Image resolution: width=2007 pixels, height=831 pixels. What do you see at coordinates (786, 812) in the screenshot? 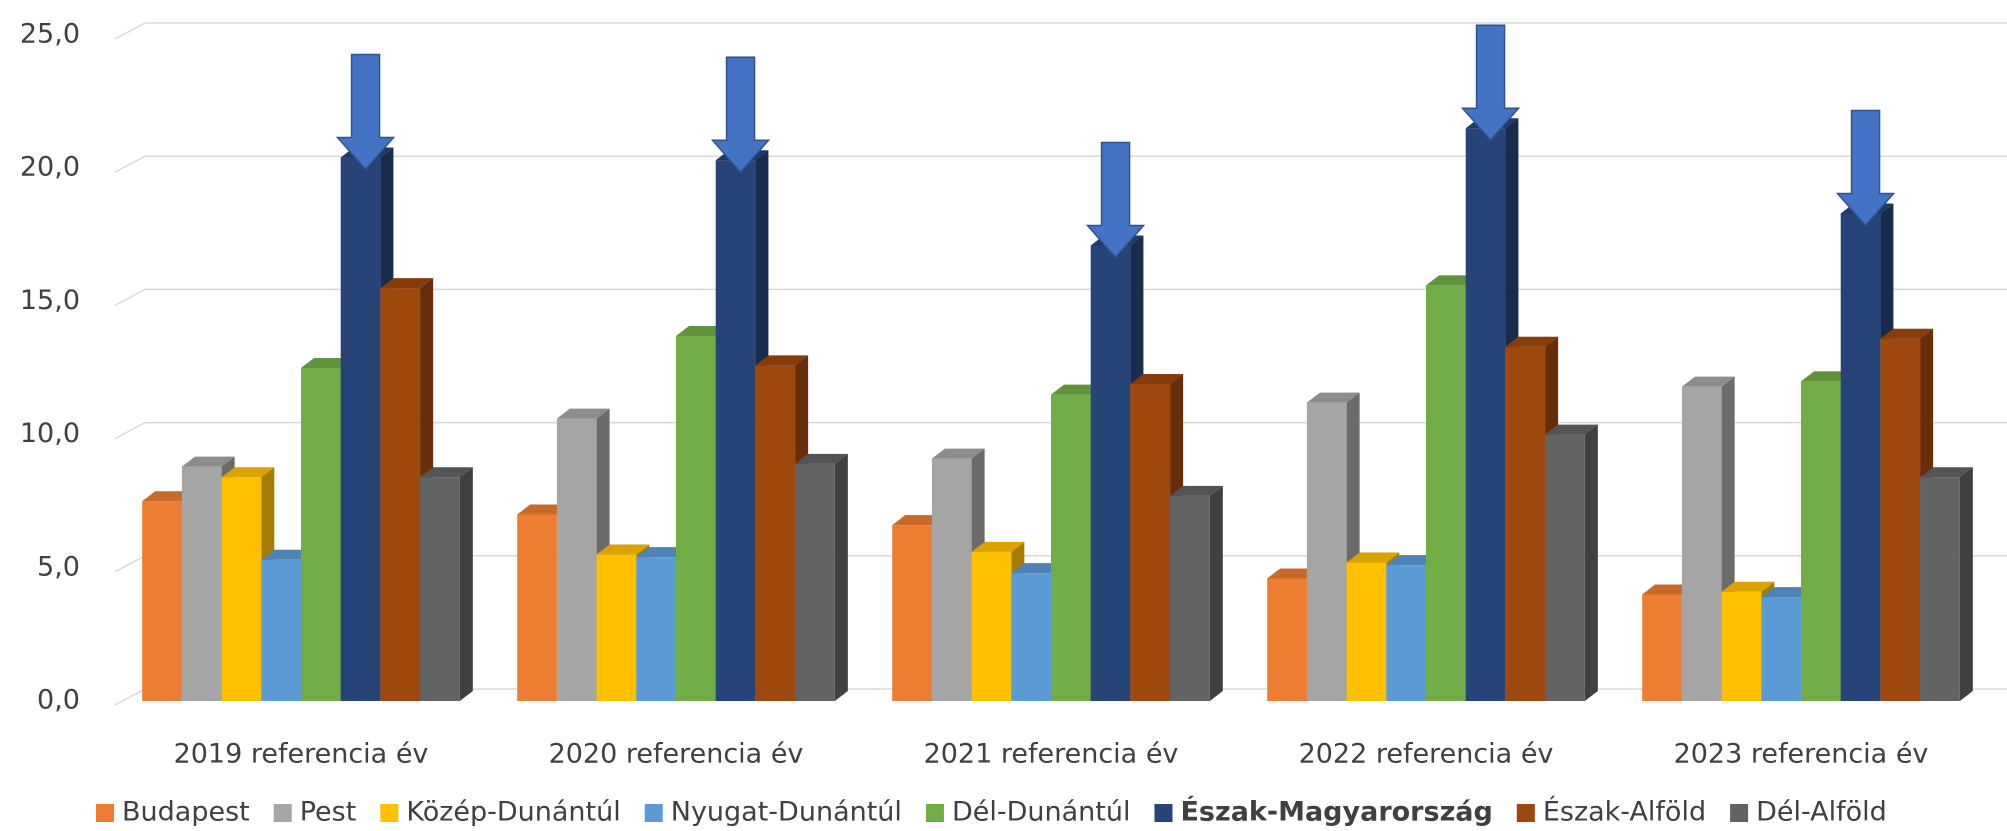
I see `legend-label: Nyugat-Dunántúl` at bounding box center [786, 812].